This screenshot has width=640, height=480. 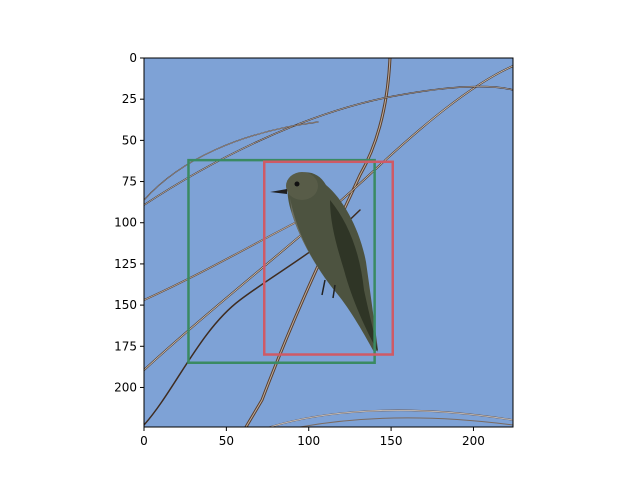 What do you see at coordinates (125, 305) in the screenshot?
I see `y-tick-label: 150` at bounding box center [125, 305].